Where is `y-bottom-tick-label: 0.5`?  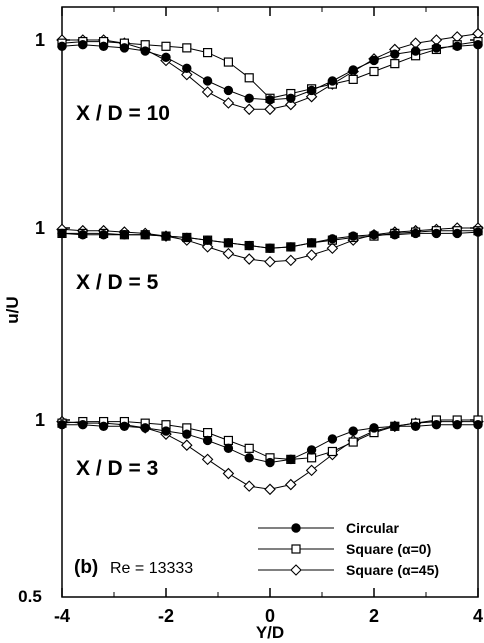
y-bottom-tick-label: 0.5 is located at coordinates (30, 596).